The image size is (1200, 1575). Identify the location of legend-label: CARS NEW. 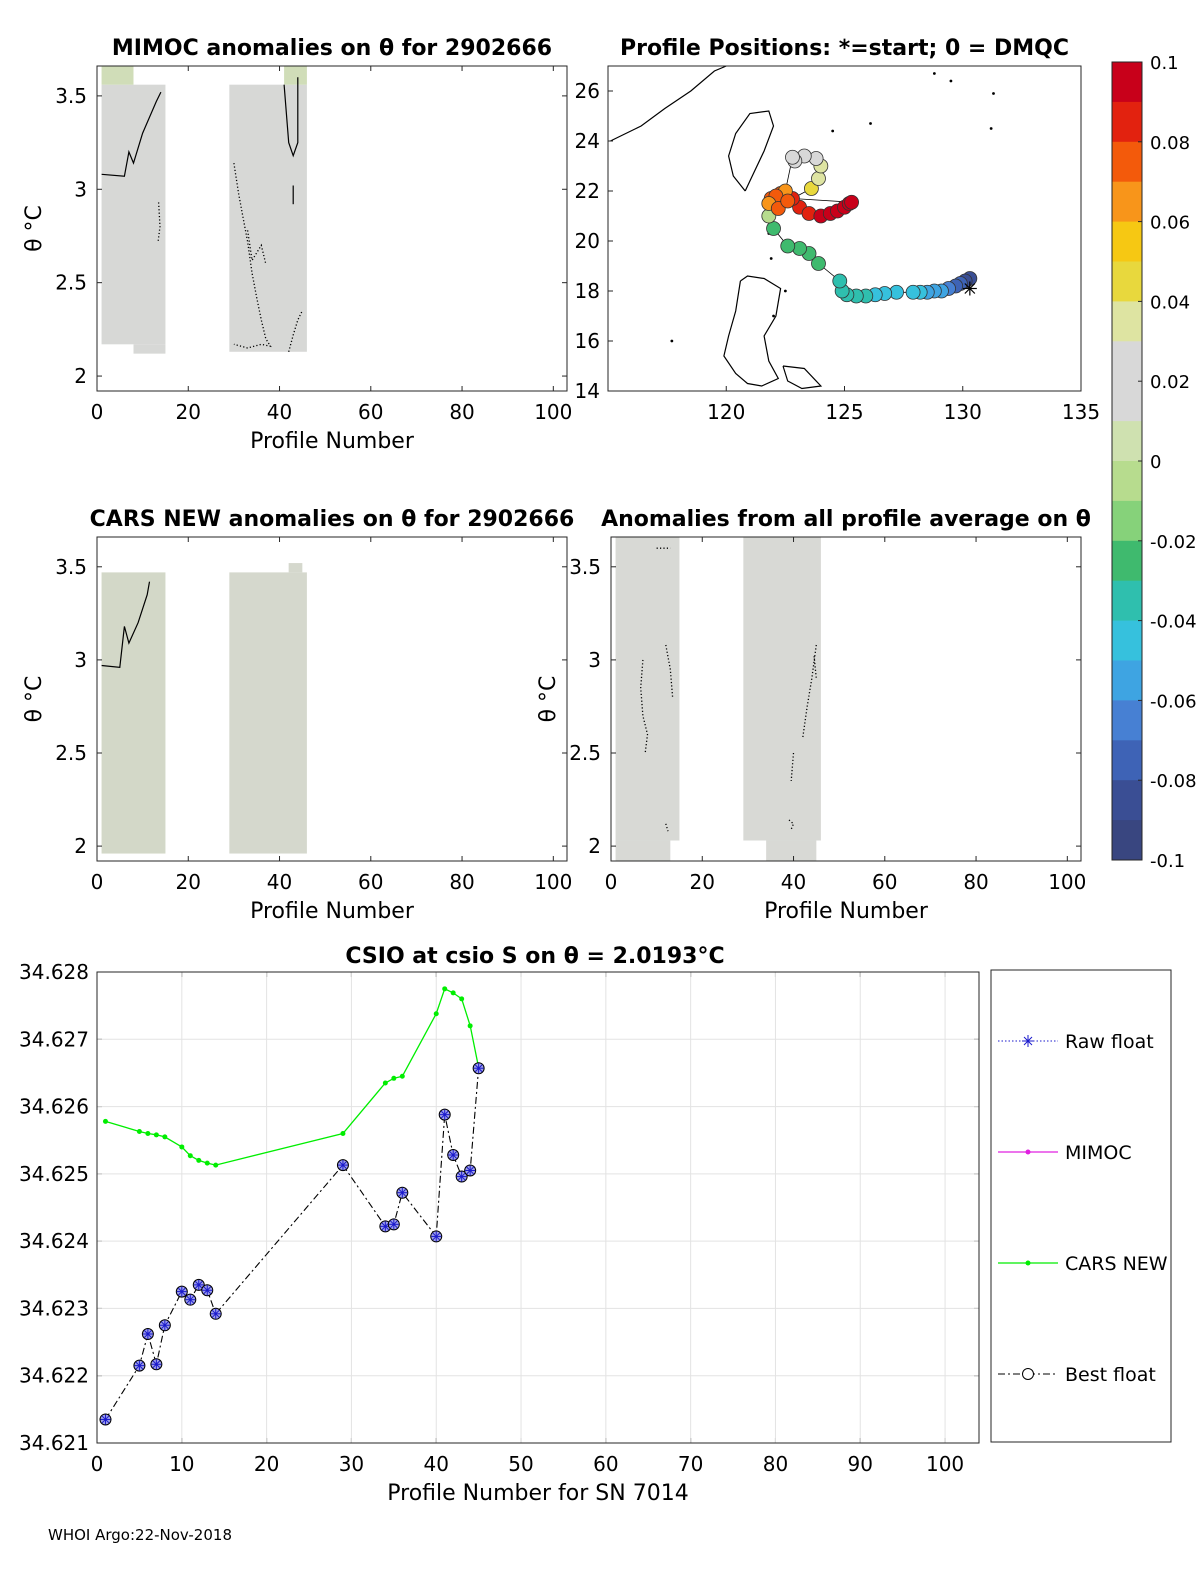
(1116, 1264).